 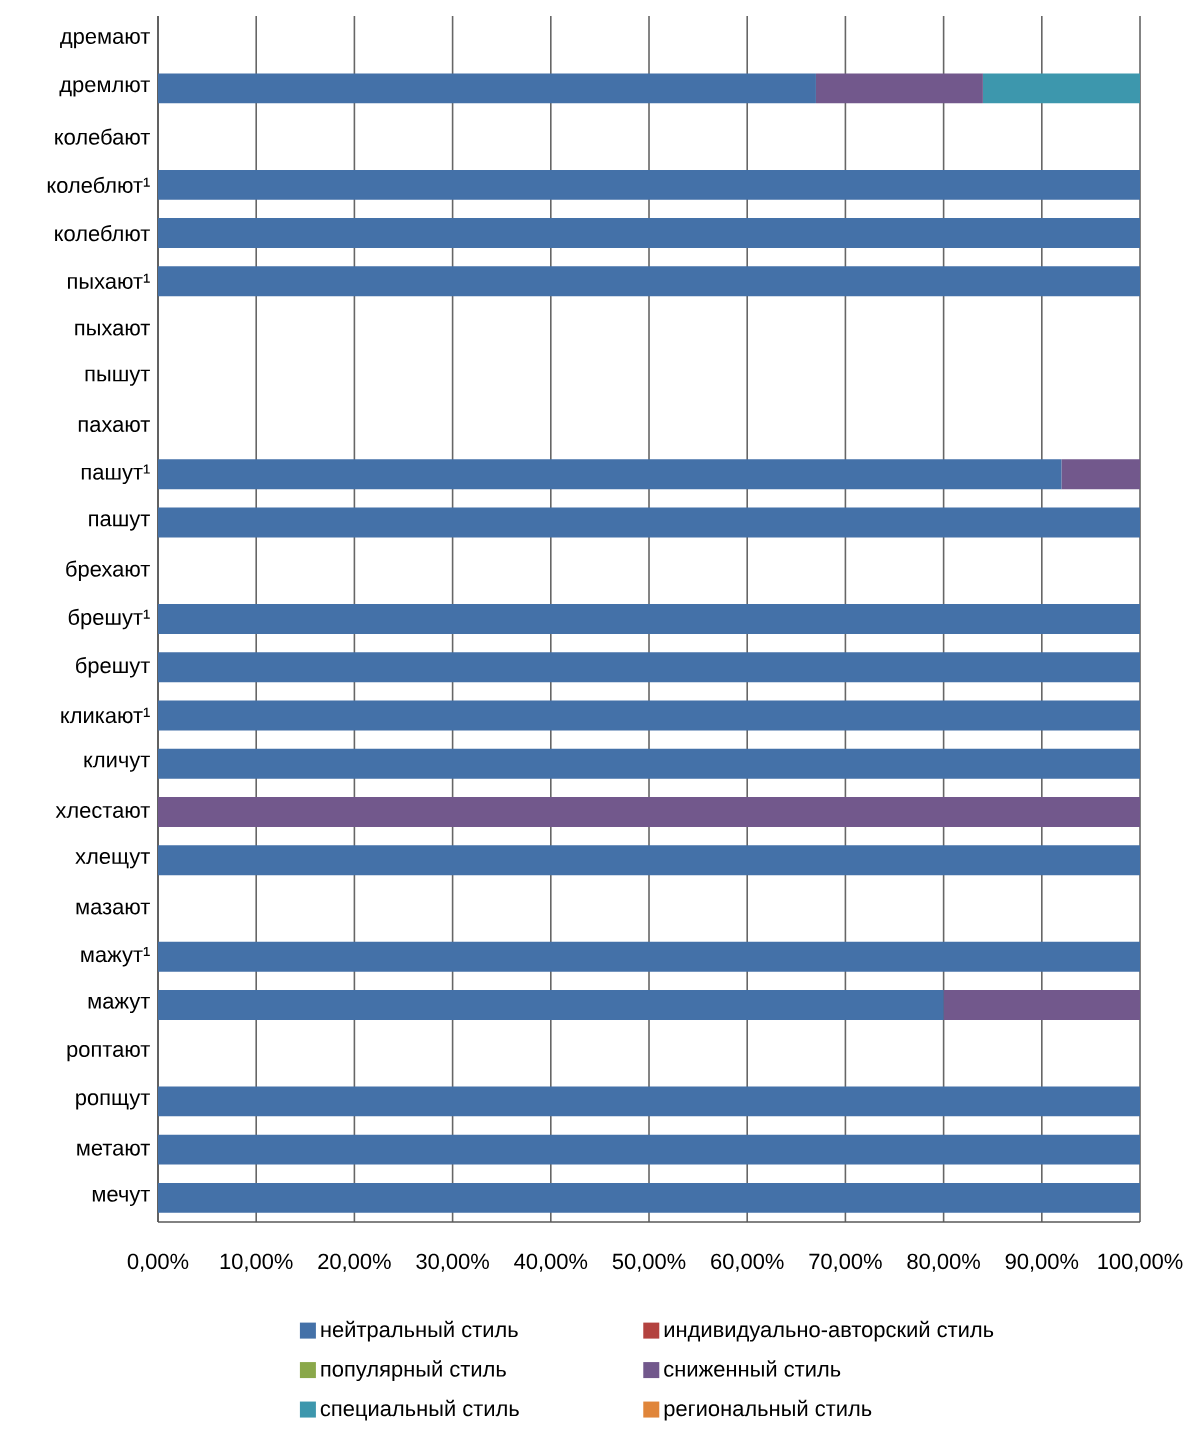 I want to click on x-tick-label: 100,00%, so click(x=1140, y=1262).